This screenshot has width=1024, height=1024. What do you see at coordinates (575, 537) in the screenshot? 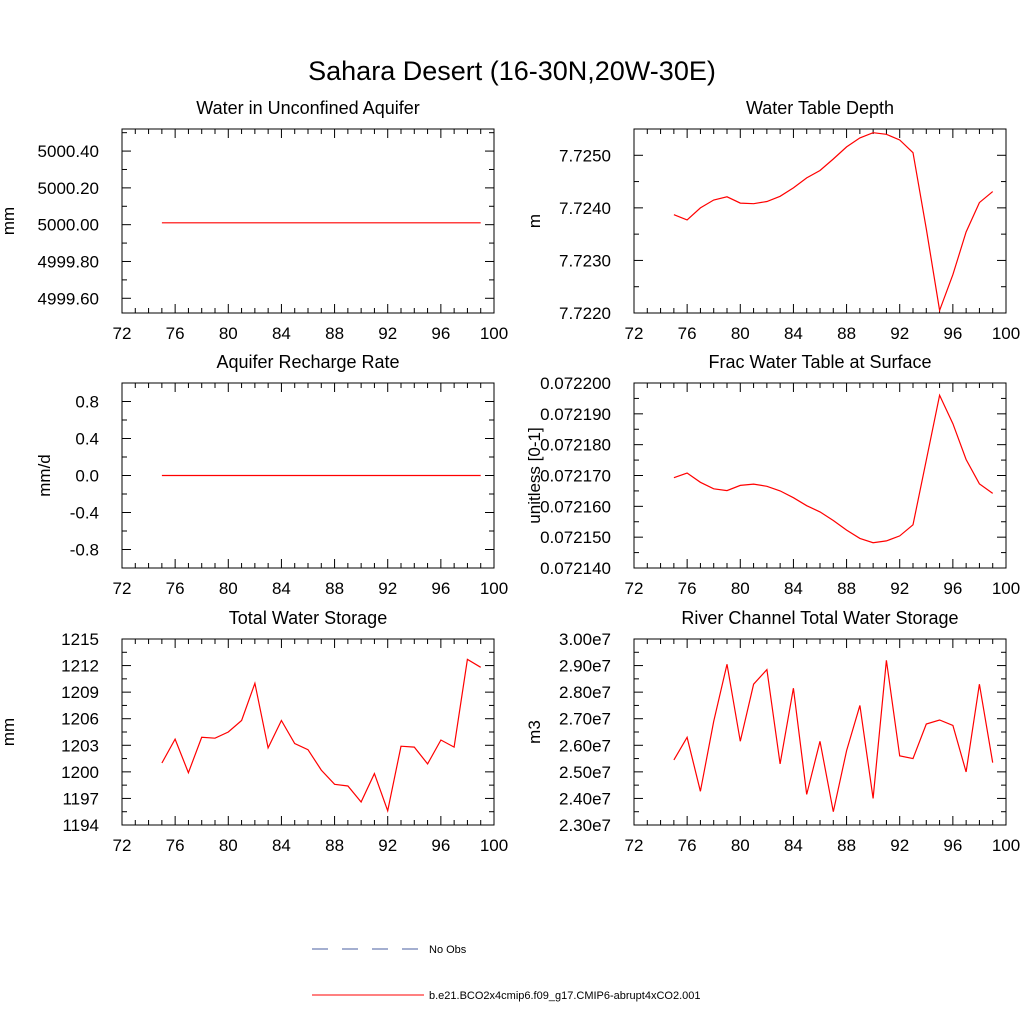
I see `y-tick-label: 0.072150` at bounding box center [575, 537].